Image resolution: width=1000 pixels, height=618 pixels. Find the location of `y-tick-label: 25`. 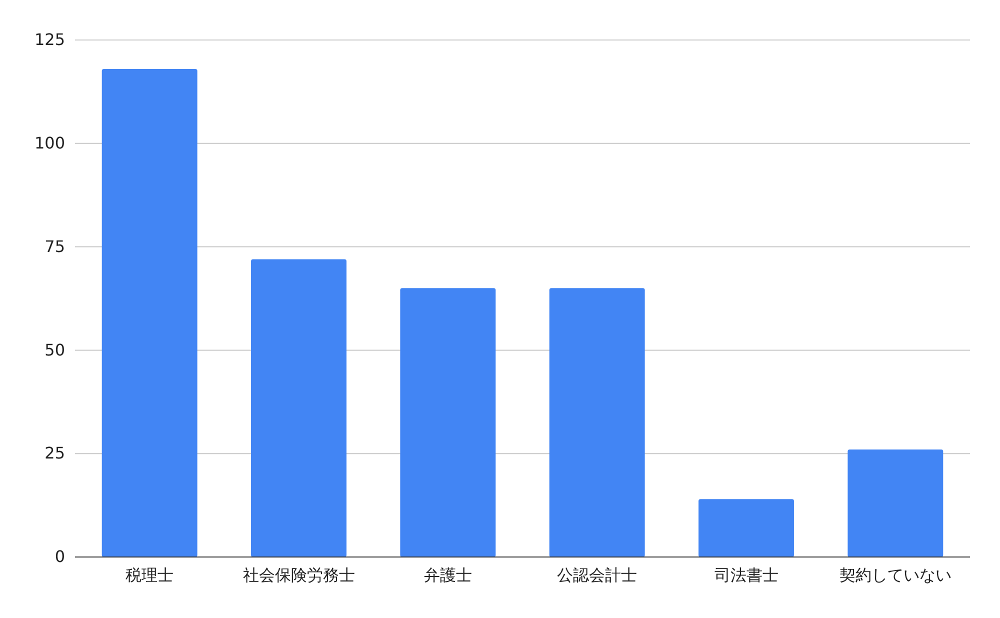

y-tick-label: 25 is located at coordinates (54, 453).